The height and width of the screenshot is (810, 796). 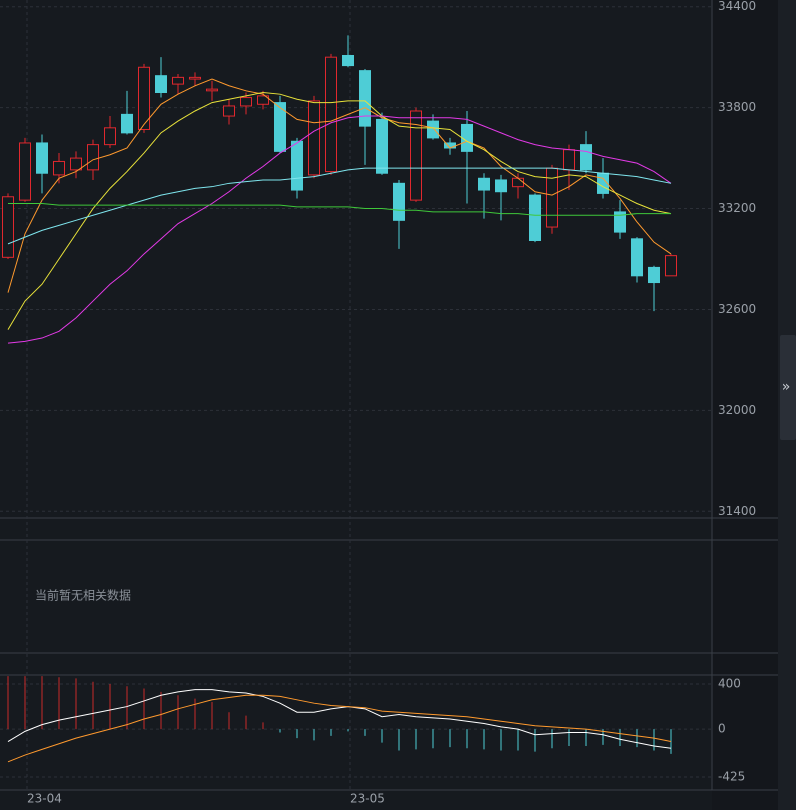 What do you see at coordinates (367, 799) in the screenshot?
I see `x-tick-label: 23-05` at bounding box center [367, 799].